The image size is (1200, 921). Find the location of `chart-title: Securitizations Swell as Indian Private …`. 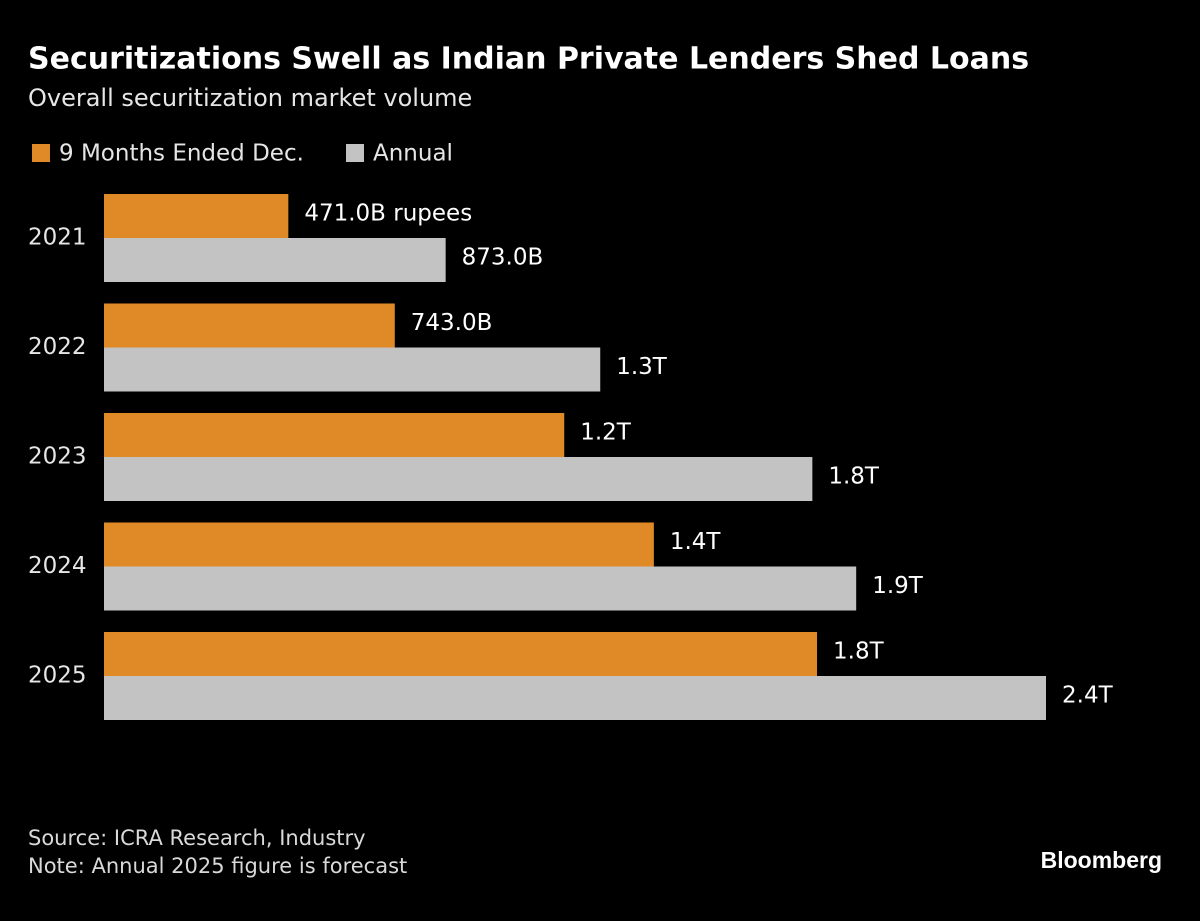

chart-title: Securitizations Swell as Indian Private … is located at coordinates (528, 59).